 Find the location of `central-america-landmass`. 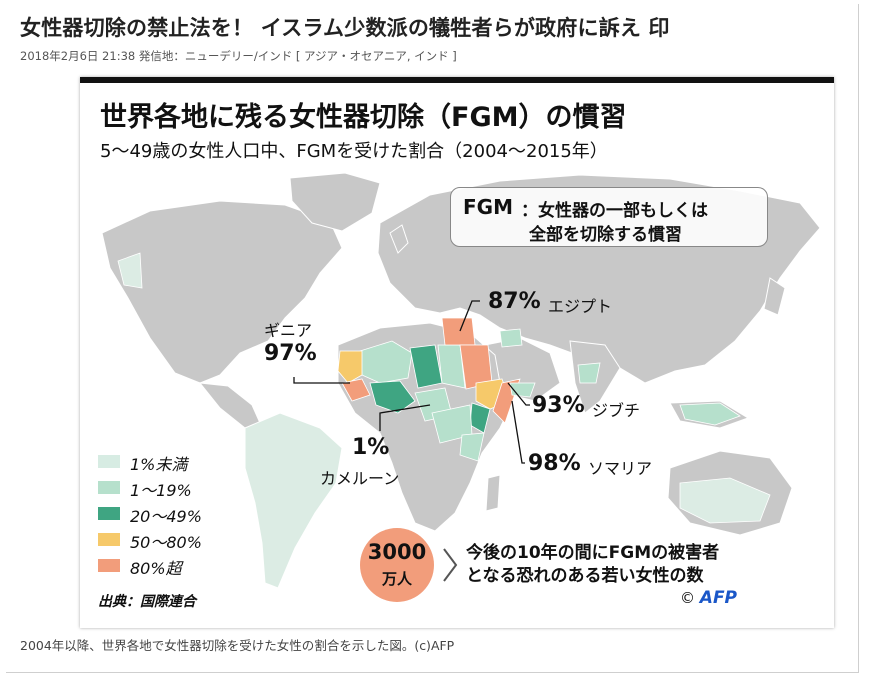

central-america-landmass is located at coordinates (229, 405).